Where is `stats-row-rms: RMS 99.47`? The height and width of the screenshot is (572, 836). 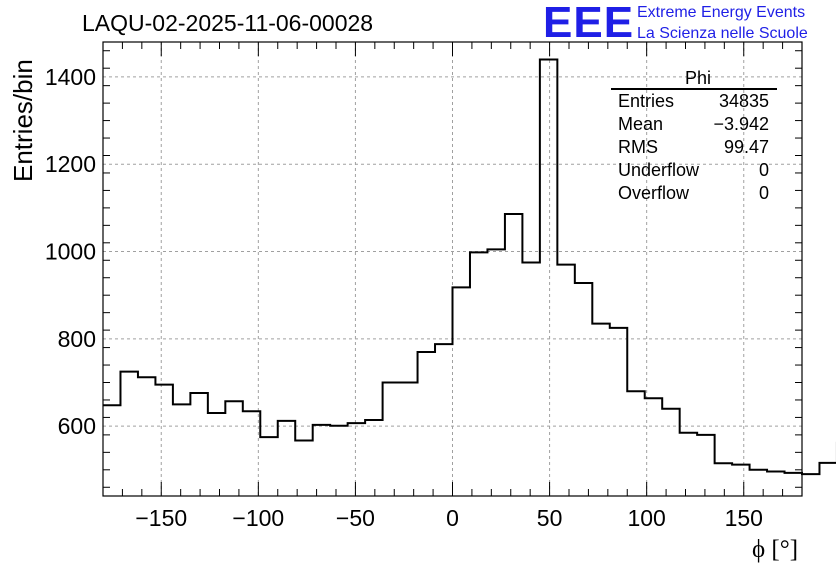
stats-row-rms: RMS 99.47 is located at coordinates (694, 147).